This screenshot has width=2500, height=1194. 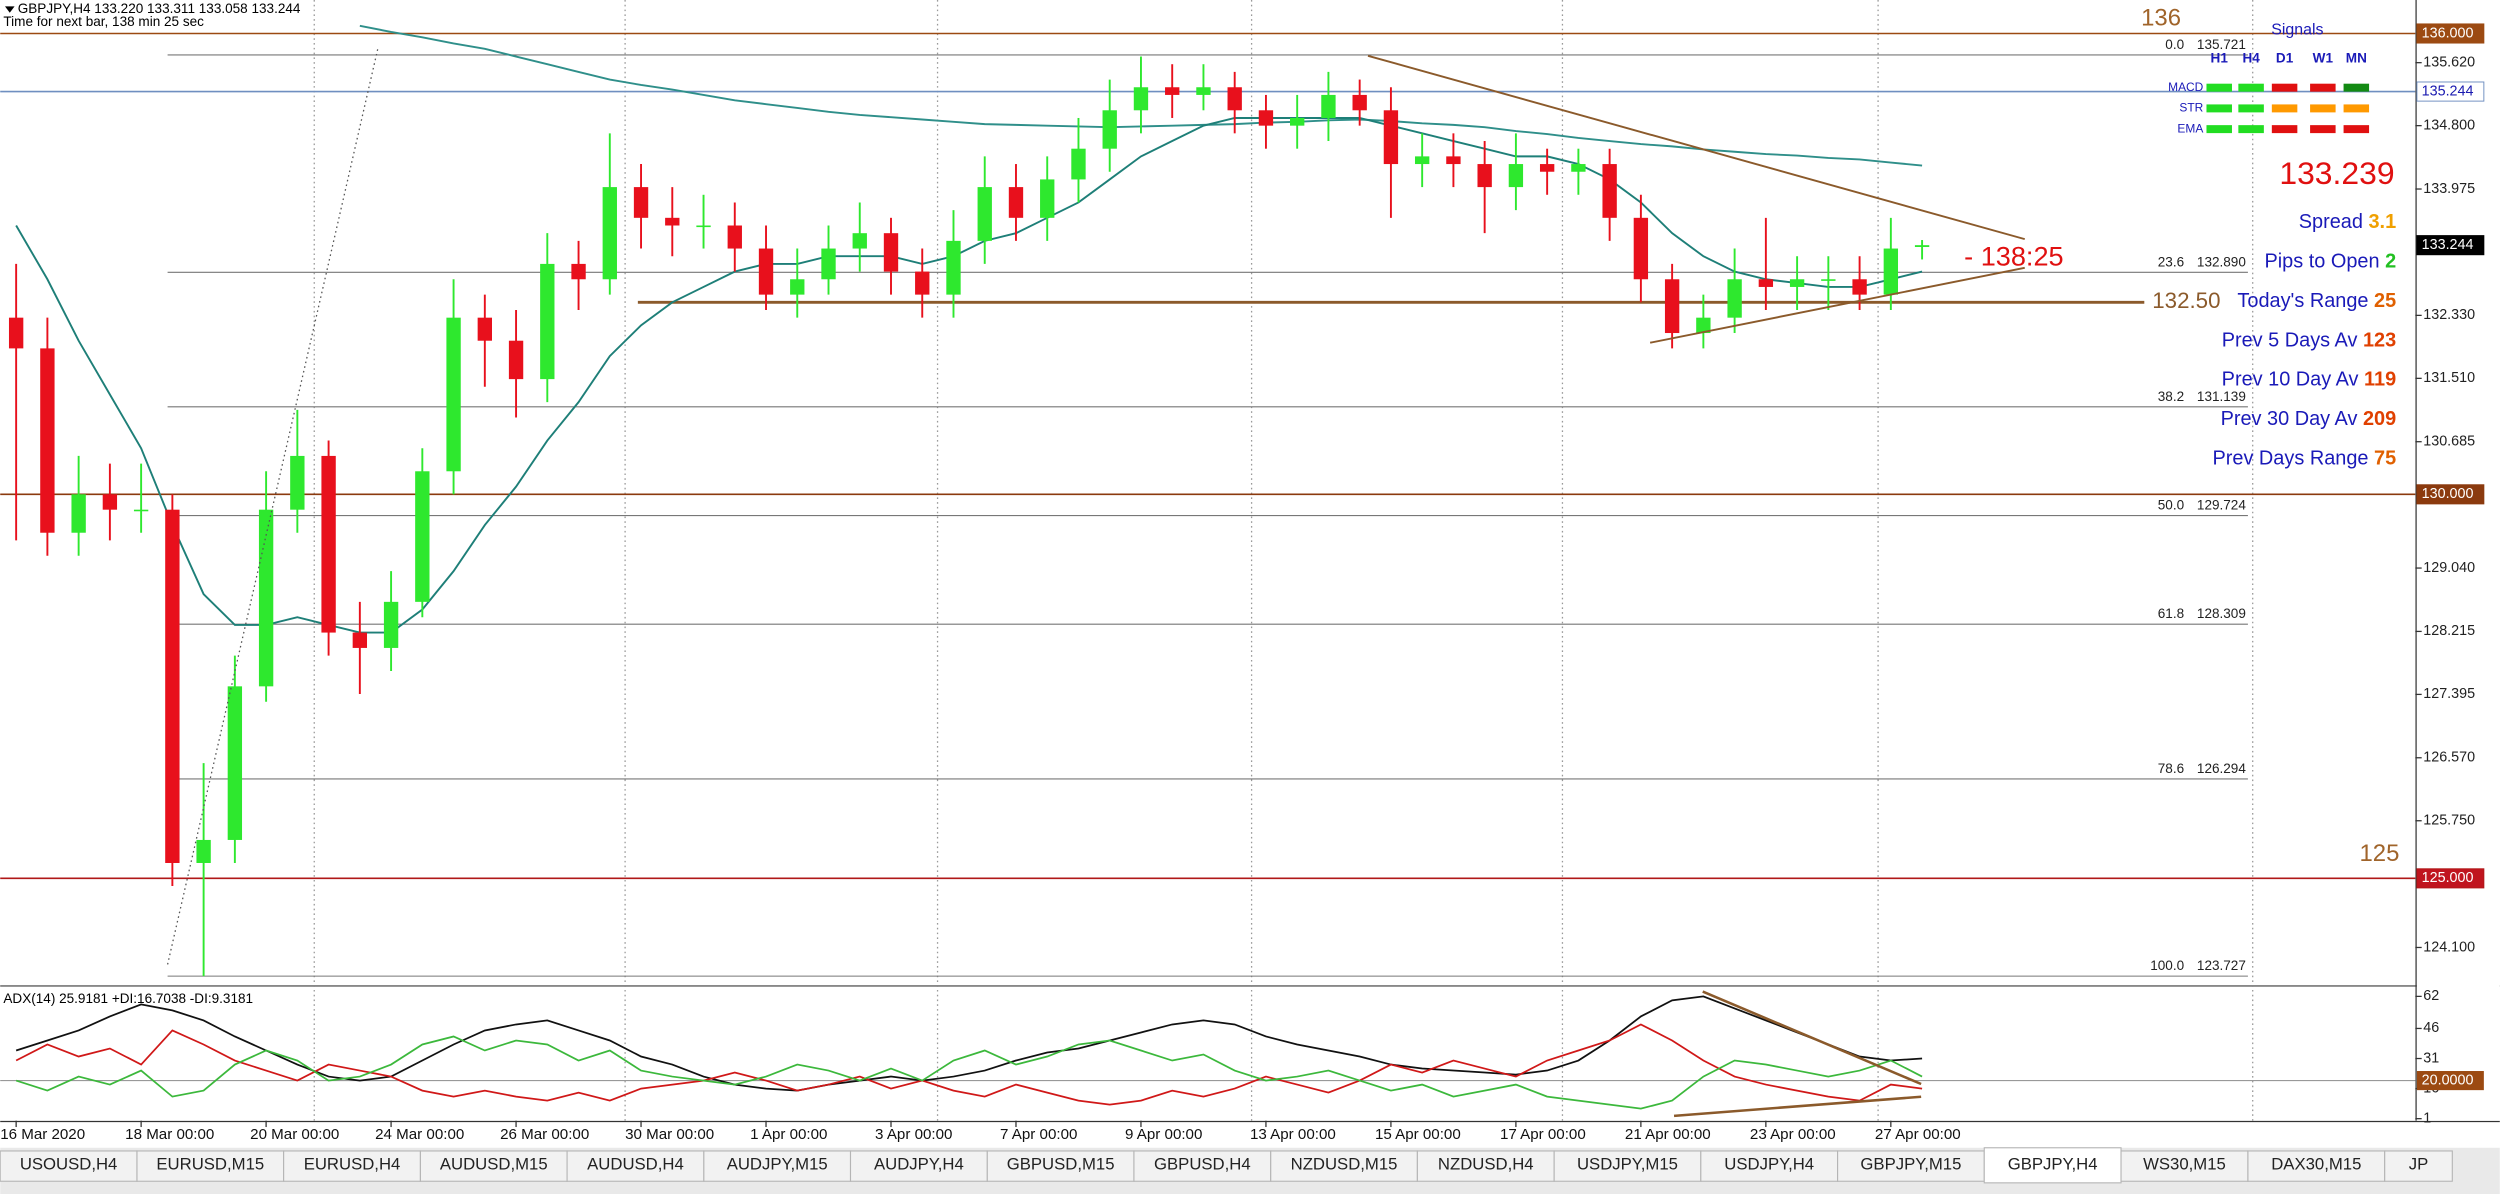 I want to click on tab-label: EURUSD,M15, so click(x=210, y=1164).